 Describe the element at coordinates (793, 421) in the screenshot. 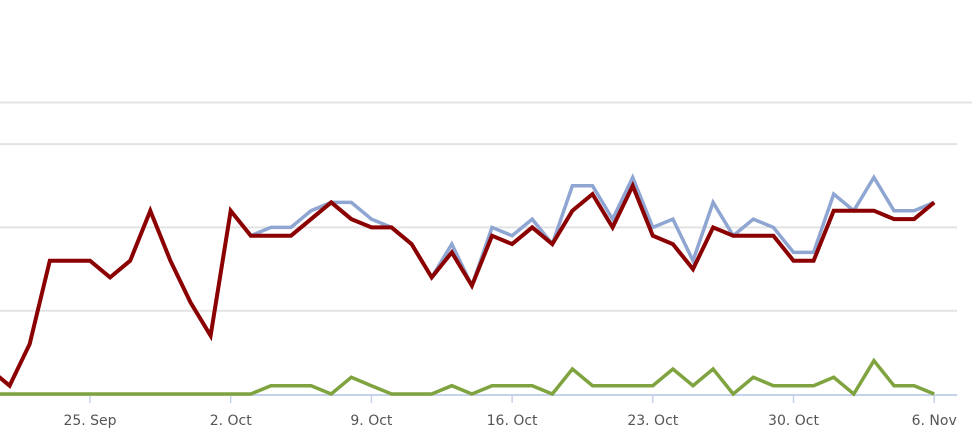

I see `x-tick-label: 30. Oct` at that location.